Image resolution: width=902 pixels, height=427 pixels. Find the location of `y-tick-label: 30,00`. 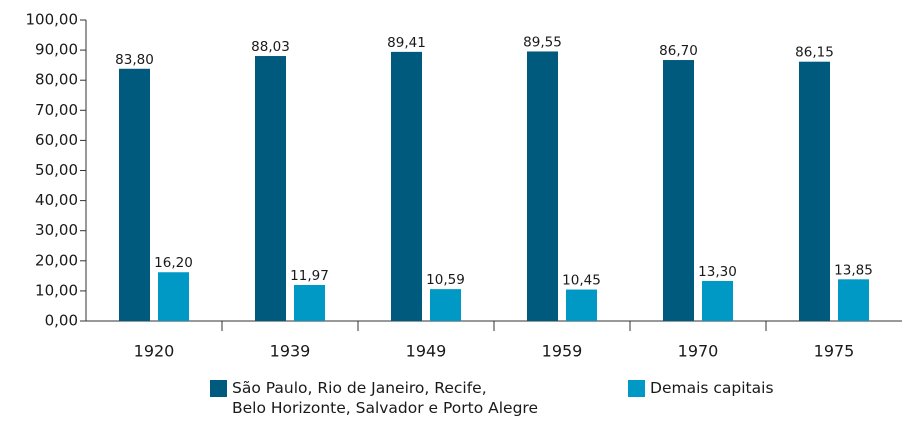

y-tick-label: 30,00 is located at coordinates (56, 230).